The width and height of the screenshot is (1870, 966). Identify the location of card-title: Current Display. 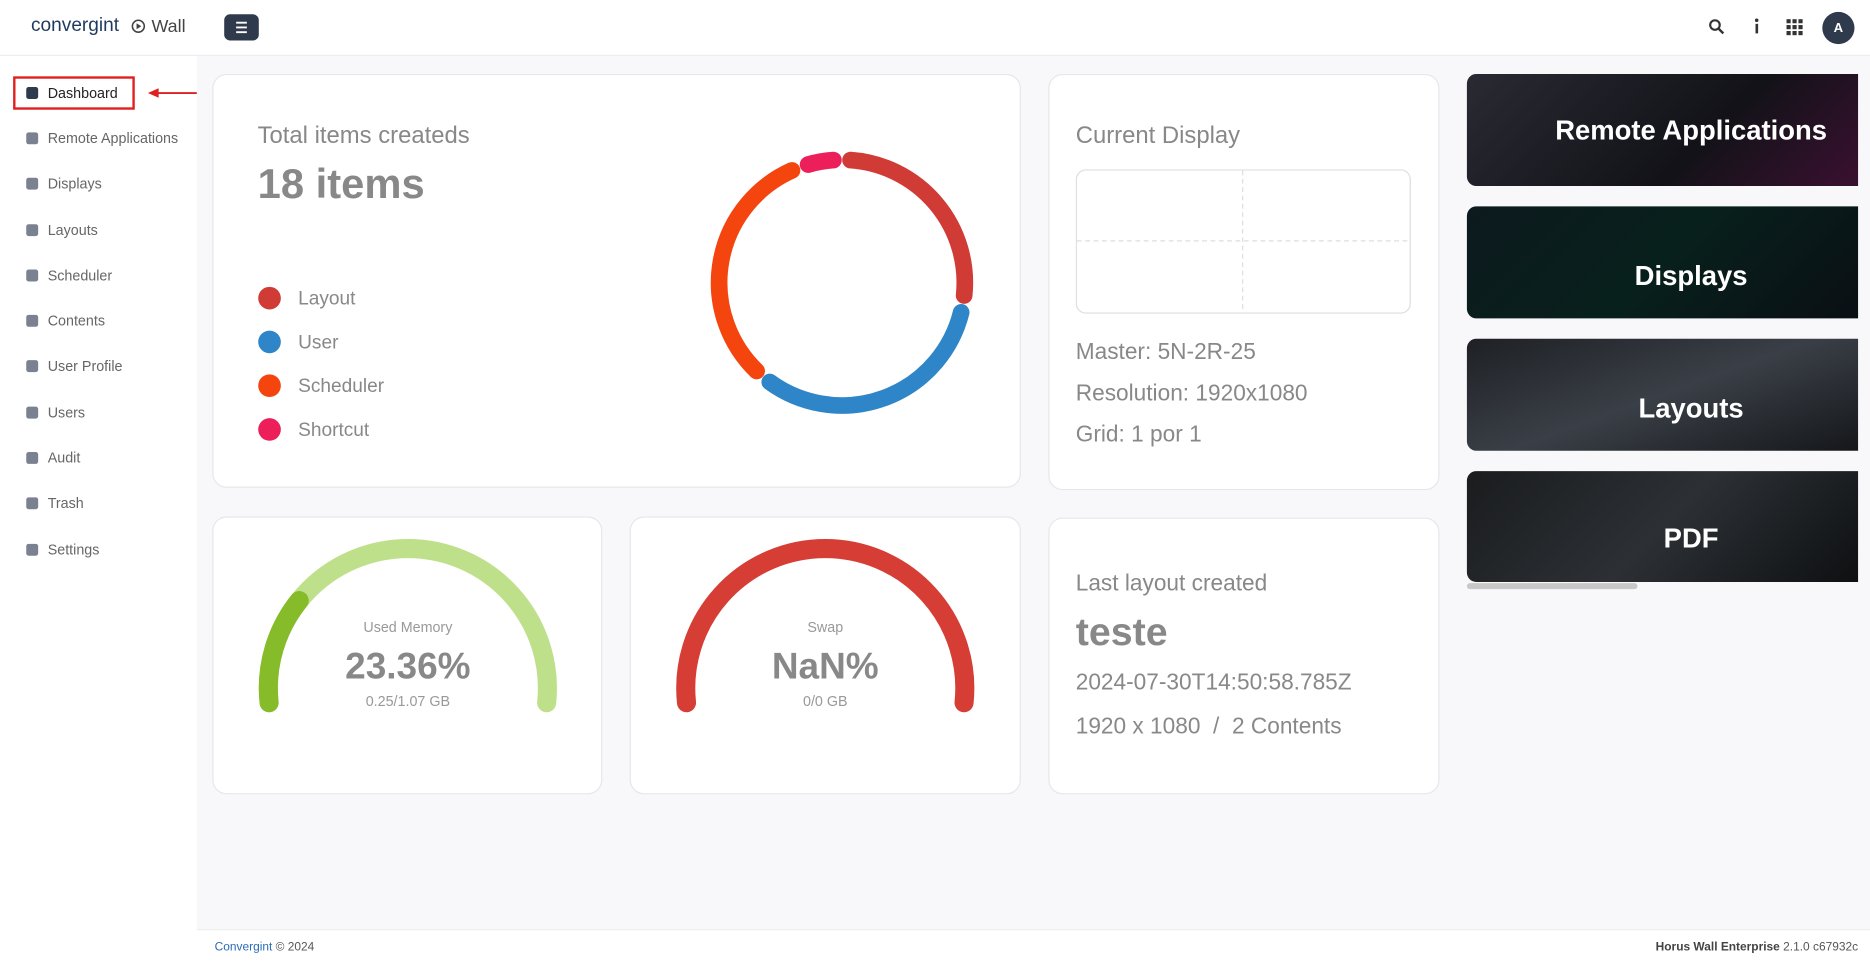
(1158, 136).